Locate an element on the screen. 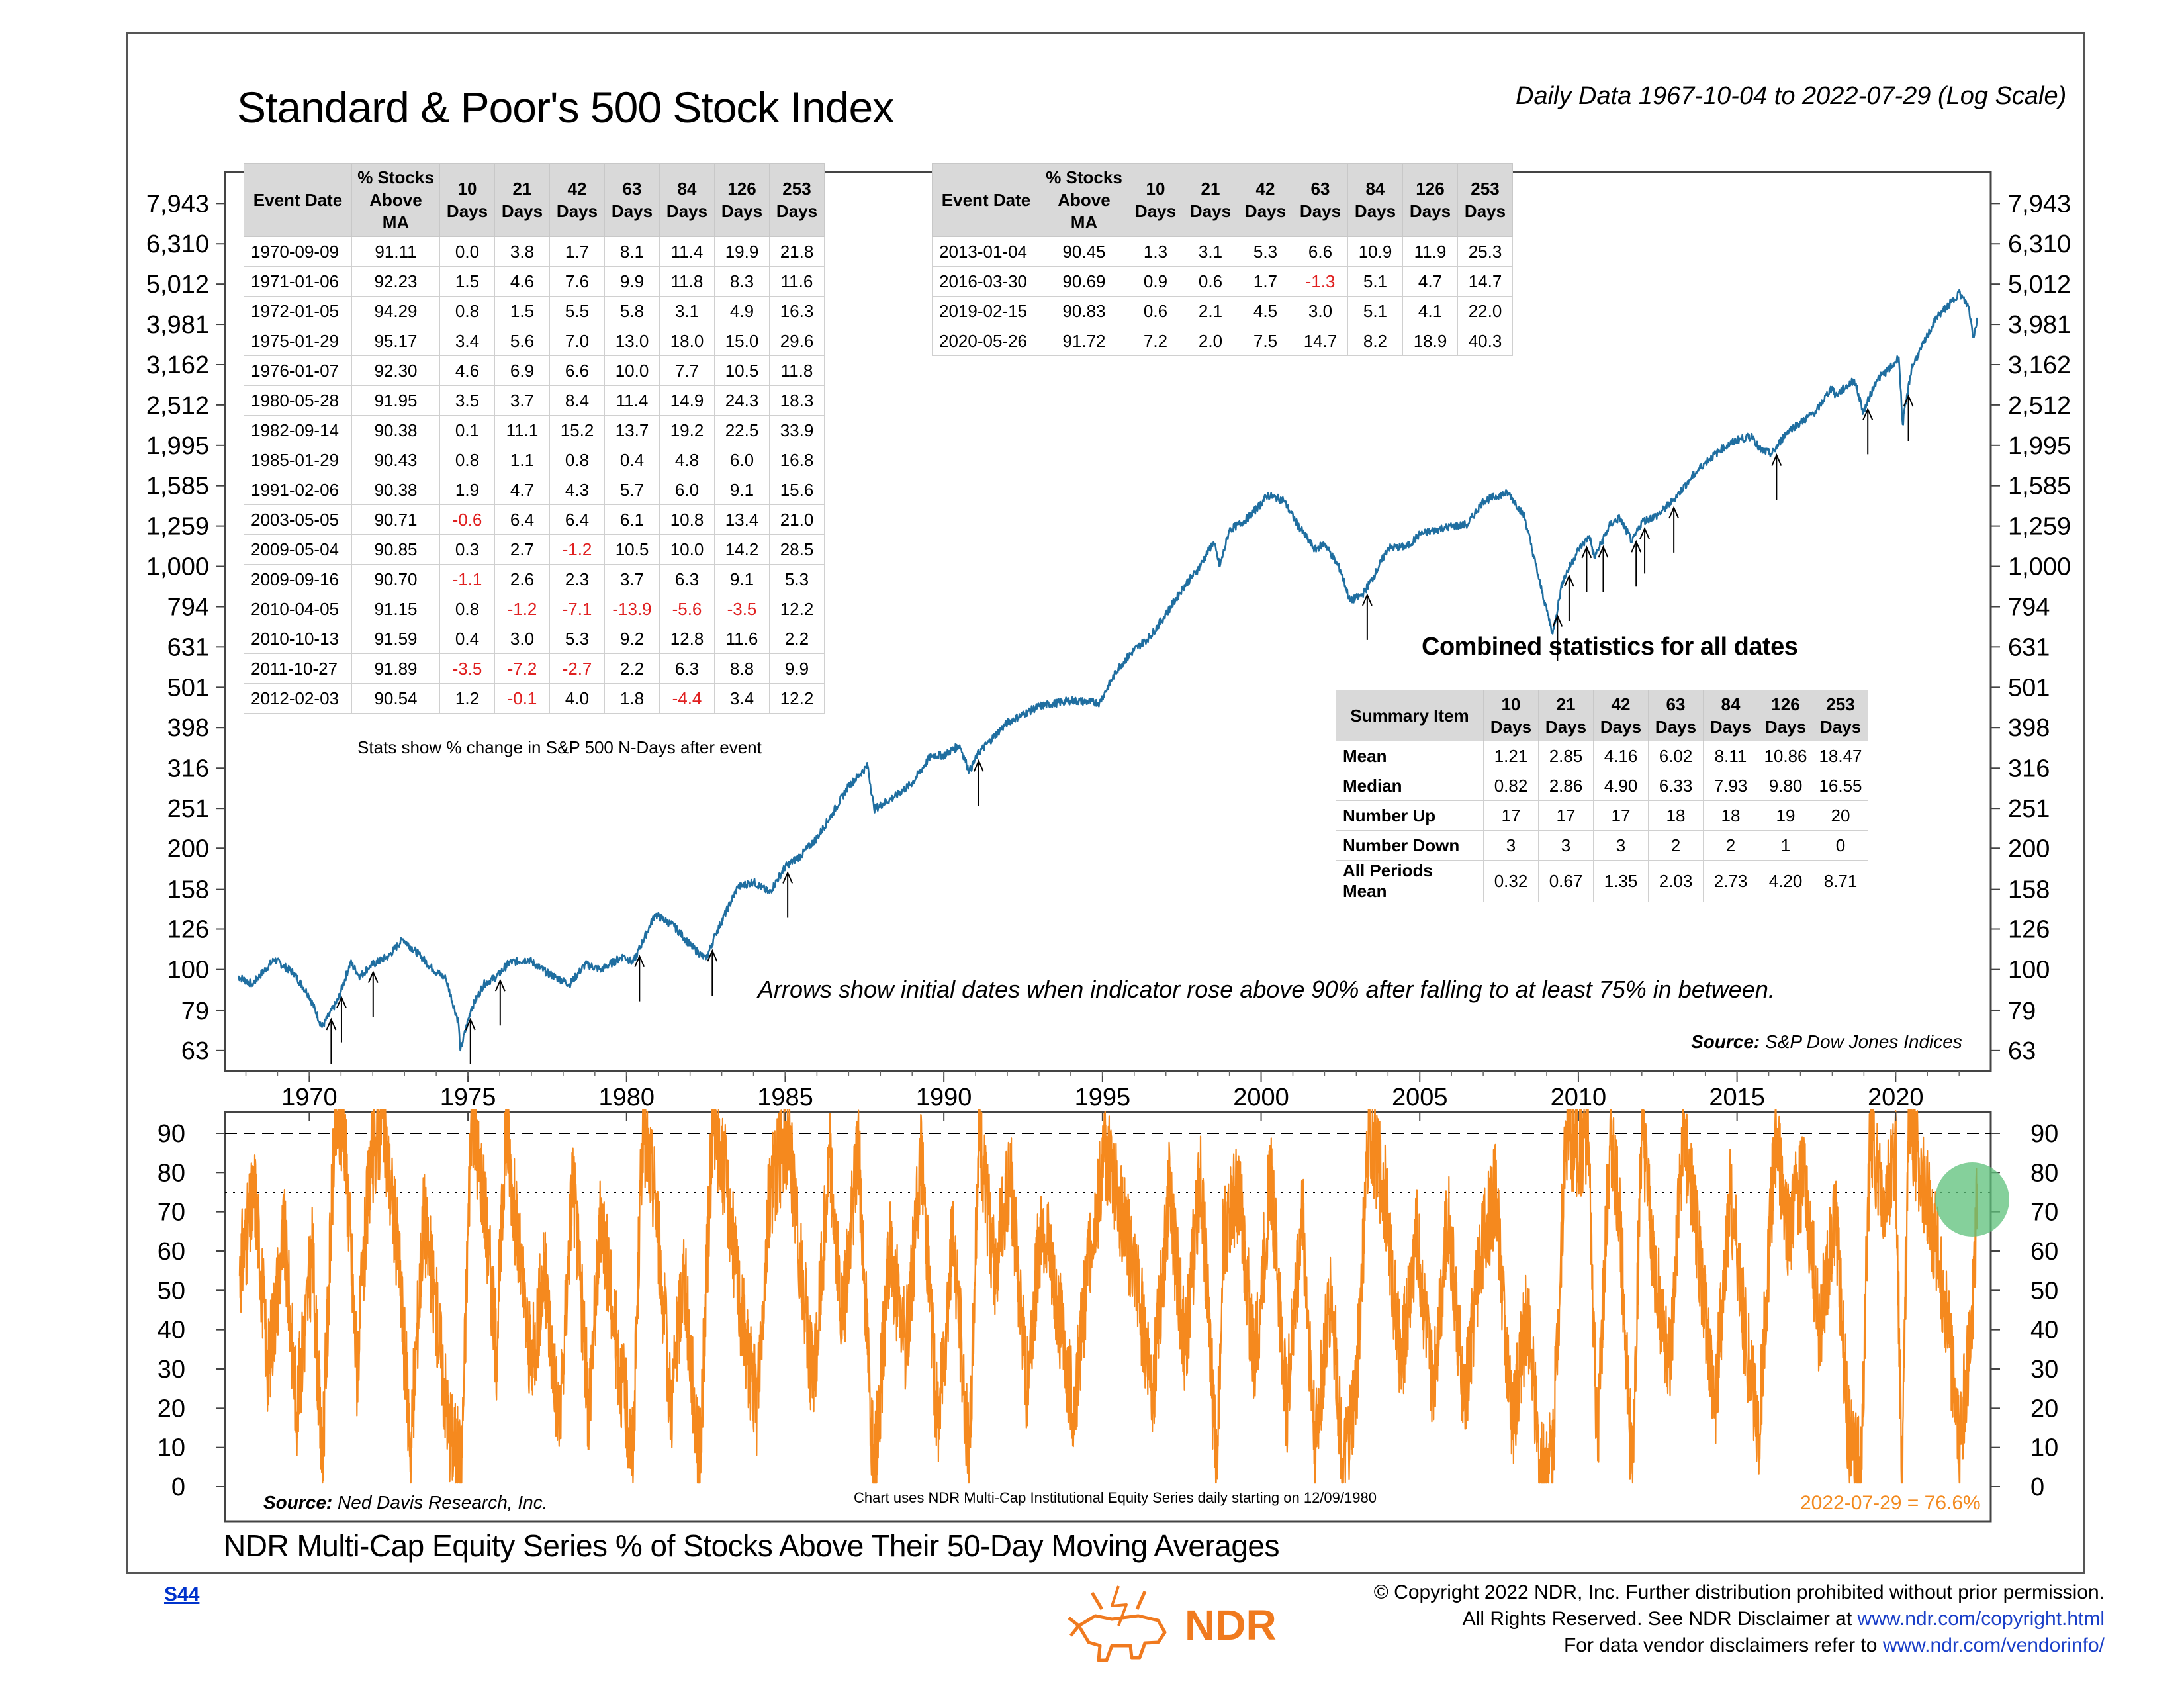 This screenshot has height=1688, width=2184. page-id-link: S44 is located at coordinates (182, 1594).